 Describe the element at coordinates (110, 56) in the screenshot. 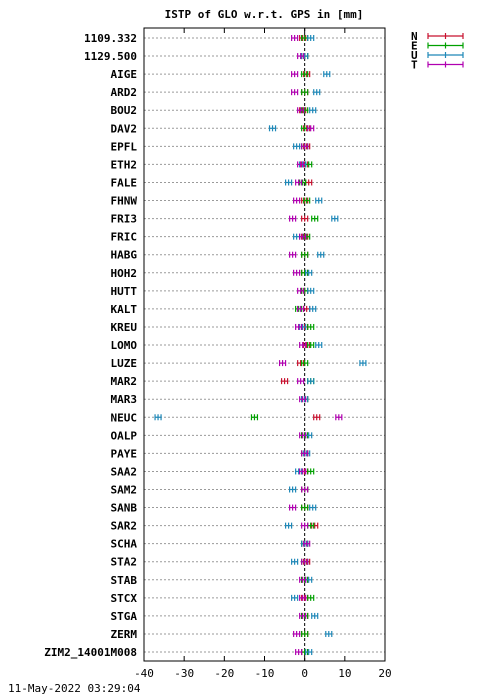

I see `station-label: 1129.500` at that location.